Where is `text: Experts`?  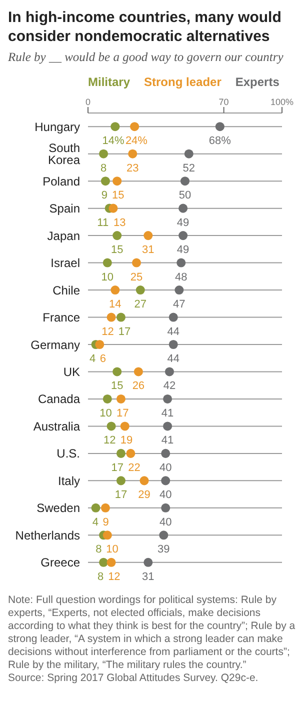 text: Experts is located at coordinates (257, 82).